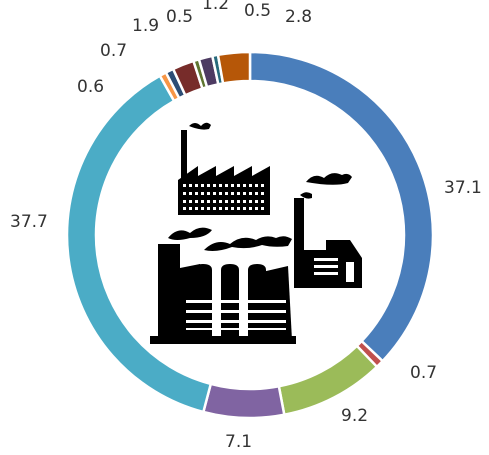 The image size is (489, 455). Describe the element at coordinates (90, 87) in the screenshot. I see `data-label-6: 0.6` at that location.